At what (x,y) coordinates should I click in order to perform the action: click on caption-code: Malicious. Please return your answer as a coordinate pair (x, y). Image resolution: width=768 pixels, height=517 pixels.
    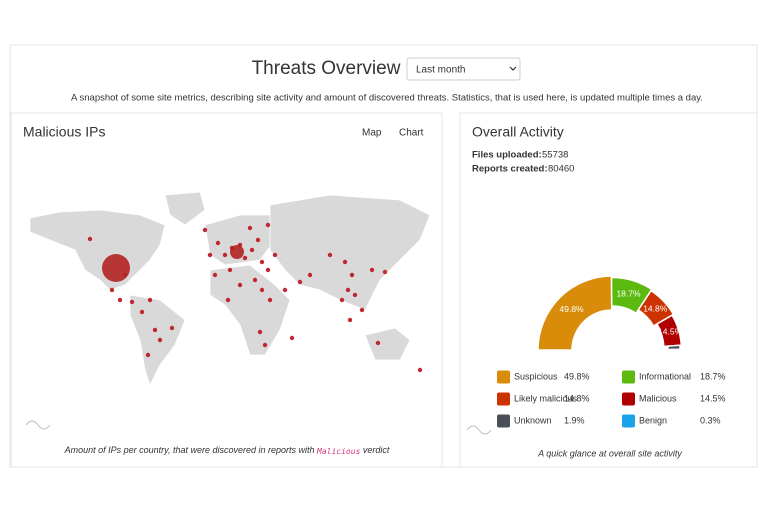
    Looking at the image, I should click on (338, 451).